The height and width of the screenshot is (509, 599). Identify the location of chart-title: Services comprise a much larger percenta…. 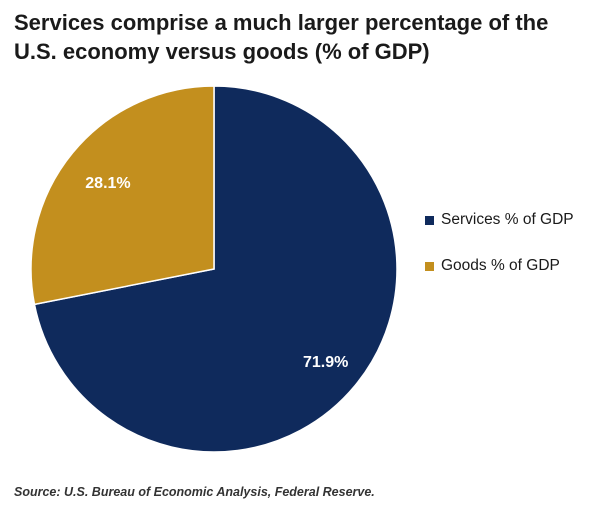
(281, 37).